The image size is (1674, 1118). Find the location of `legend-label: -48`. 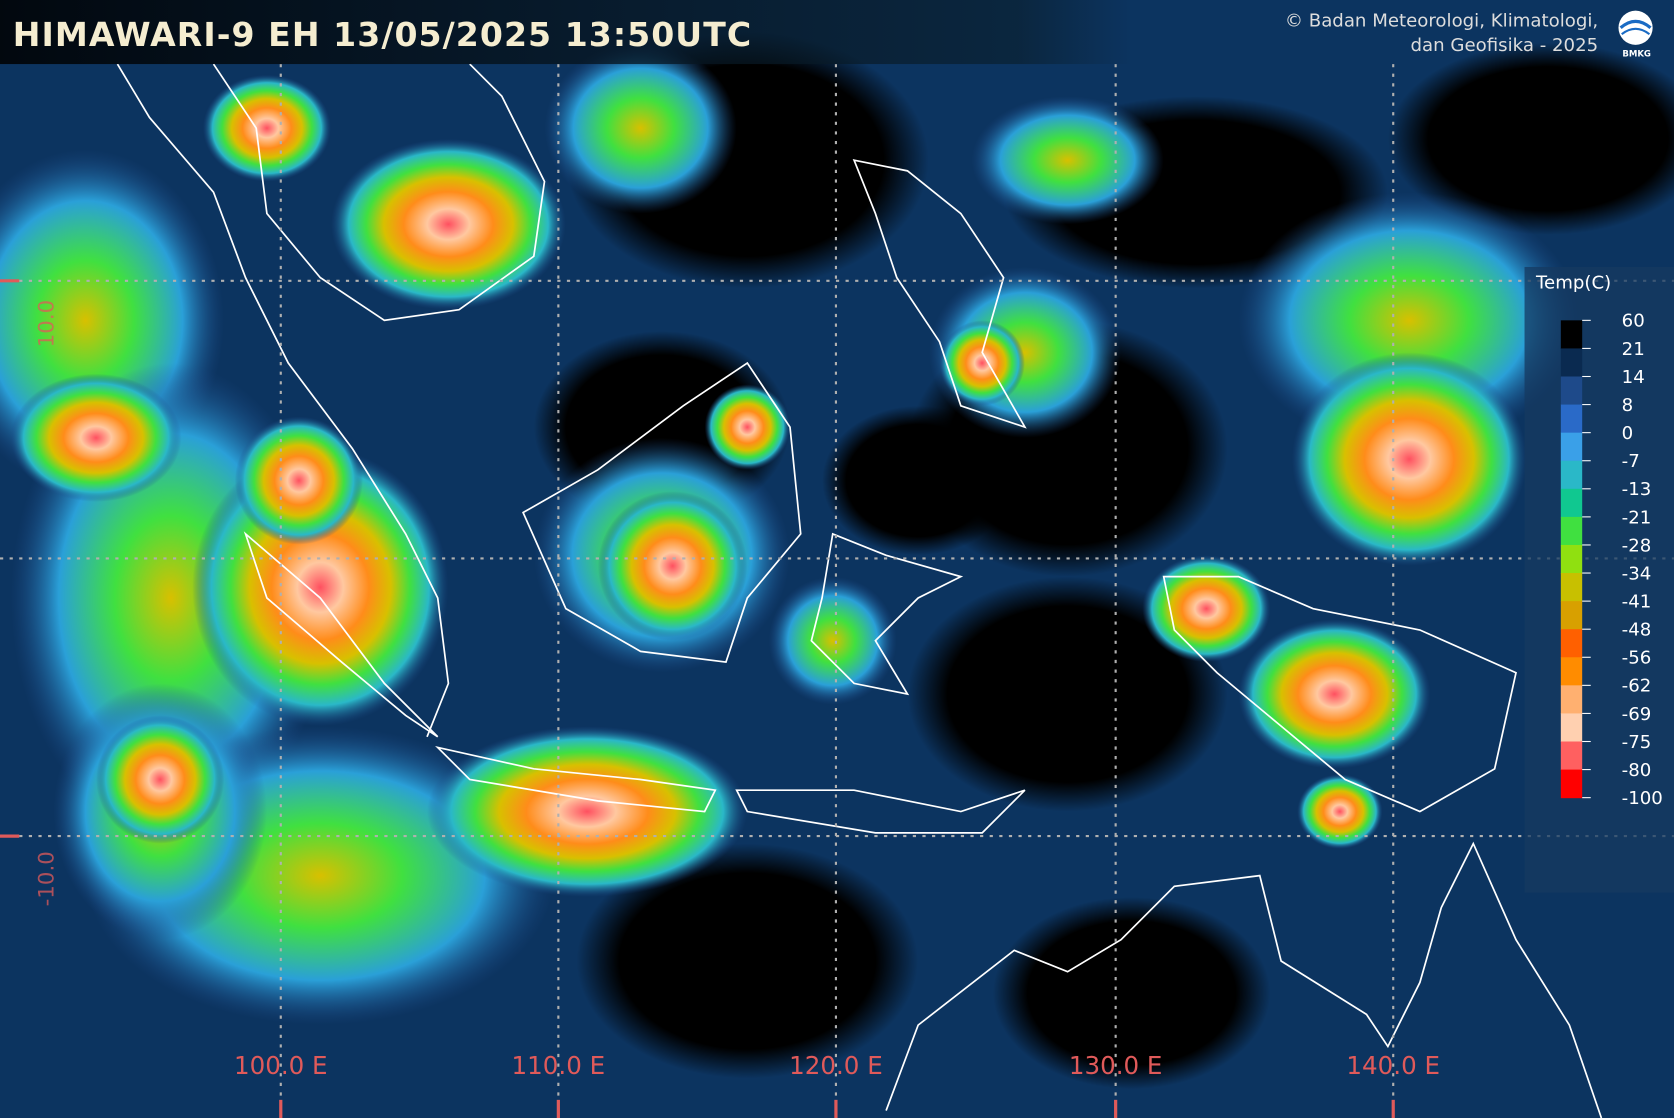

legend-label: -48 is located at coordinates (1637, 630).